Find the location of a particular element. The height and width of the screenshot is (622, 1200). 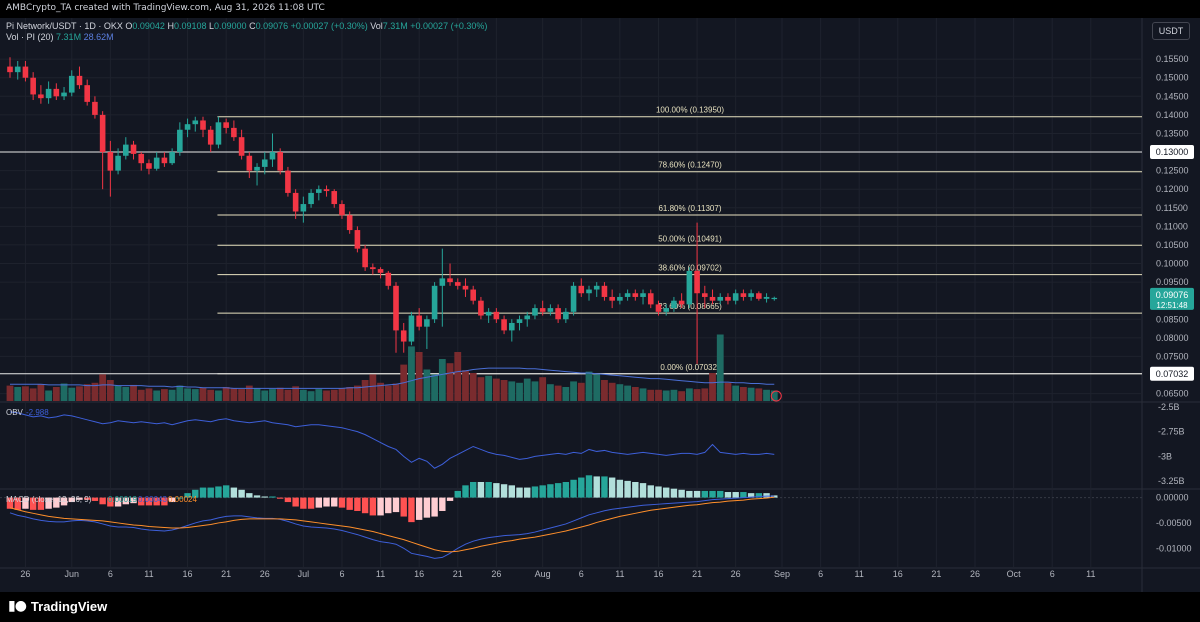

macd-title: MACD (close, 12, 26, 9) is located at coordinates (49, 499).